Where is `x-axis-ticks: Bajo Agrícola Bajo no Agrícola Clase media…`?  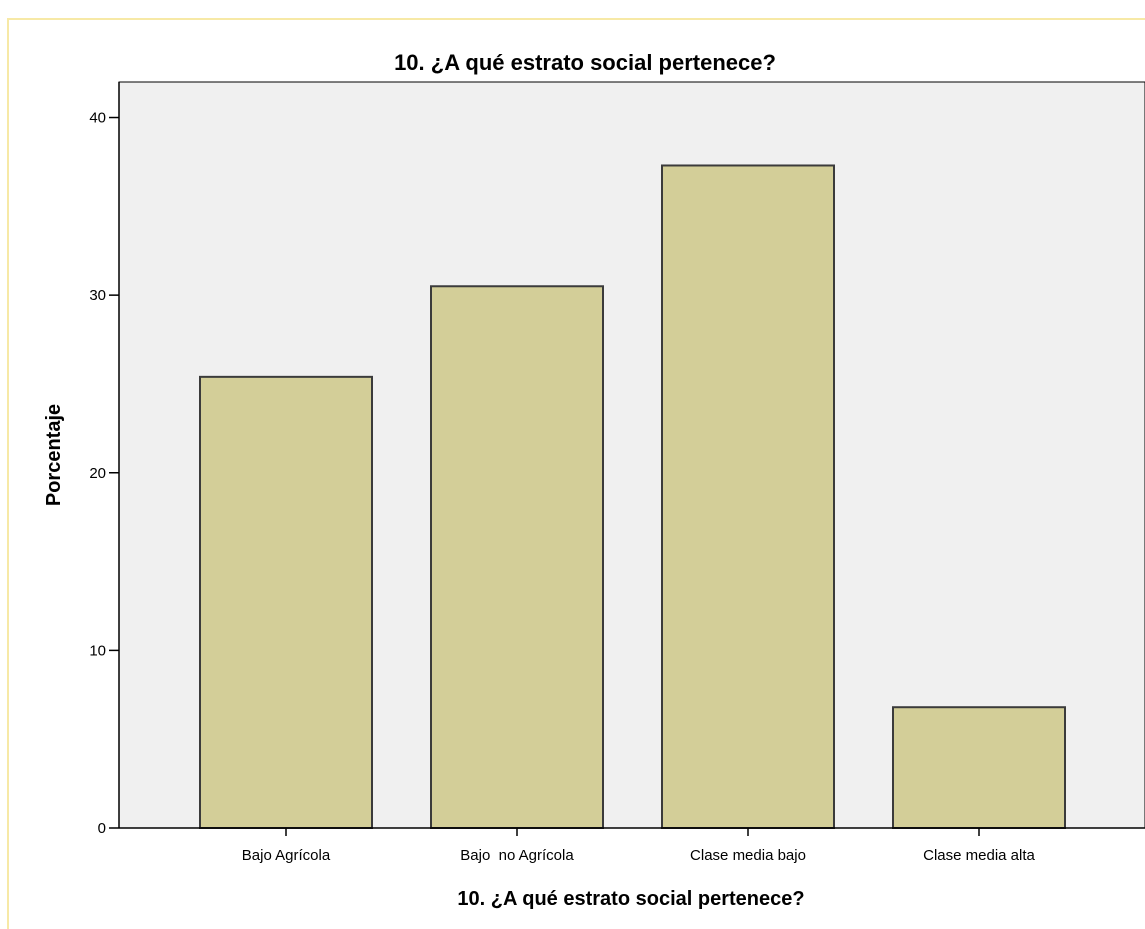 x-axis-ticks: Bajo Agrícola Bajo no Agrícola Clase media… is located at coordinates (639, 846).